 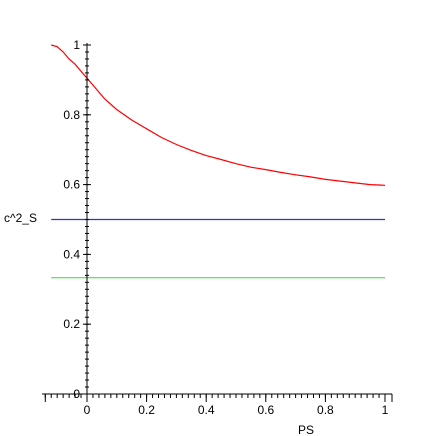 What do you see at coordinates (71, 115) in the screenshot?
I see `y-tick-label: 0.8` at bounding box center [71, 115].